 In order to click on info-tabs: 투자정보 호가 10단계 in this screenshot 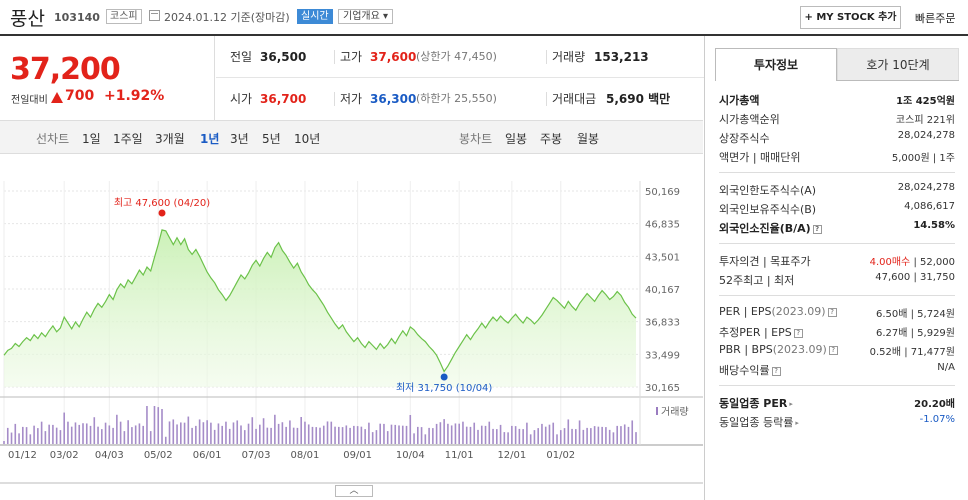, I will do `click(837, 64)`.